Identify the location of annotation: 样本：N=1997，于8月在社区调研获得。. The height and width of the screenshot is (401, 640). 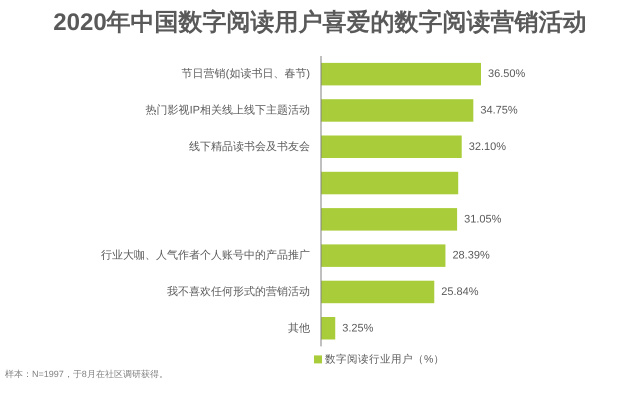
(86, 374).